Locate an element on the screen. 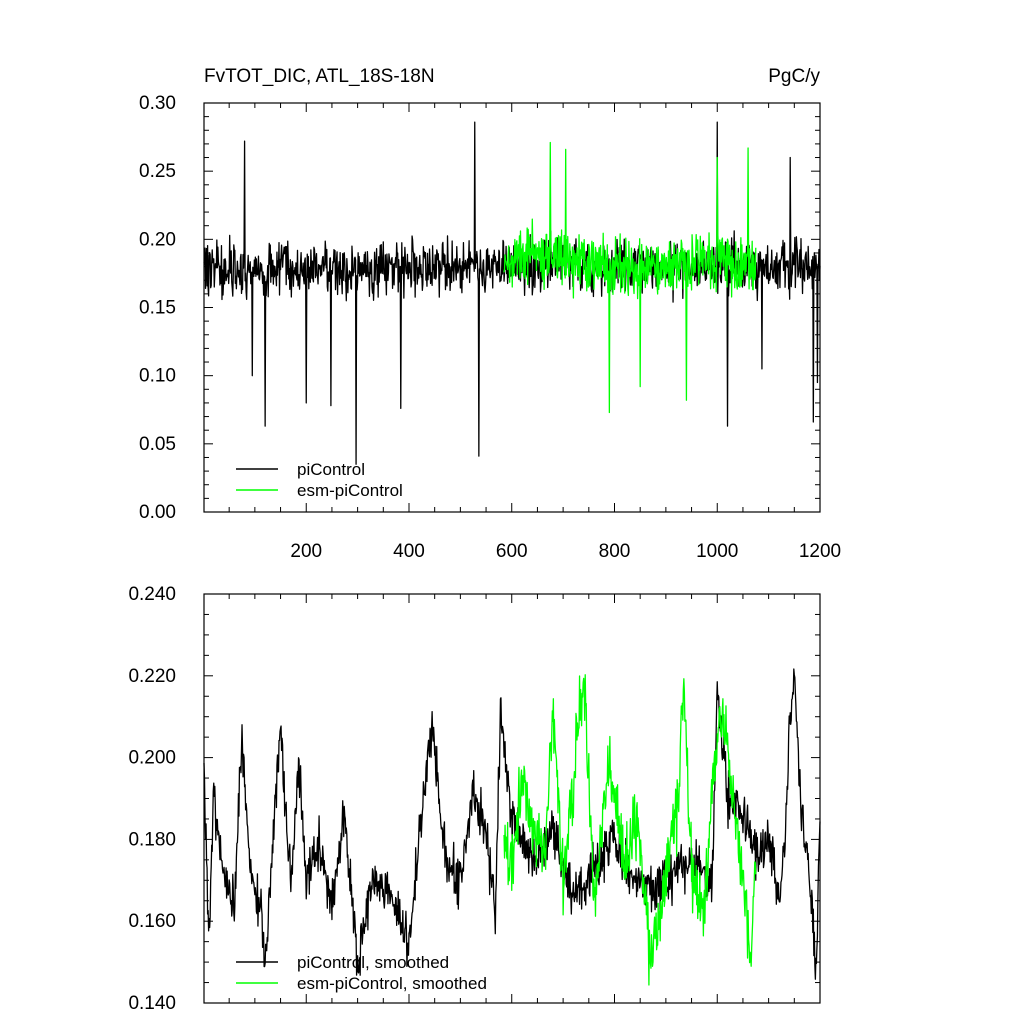 This screenshot has height=1024, width=1024. top-x-tick-label: 400 is located at coordinates (409, 551).